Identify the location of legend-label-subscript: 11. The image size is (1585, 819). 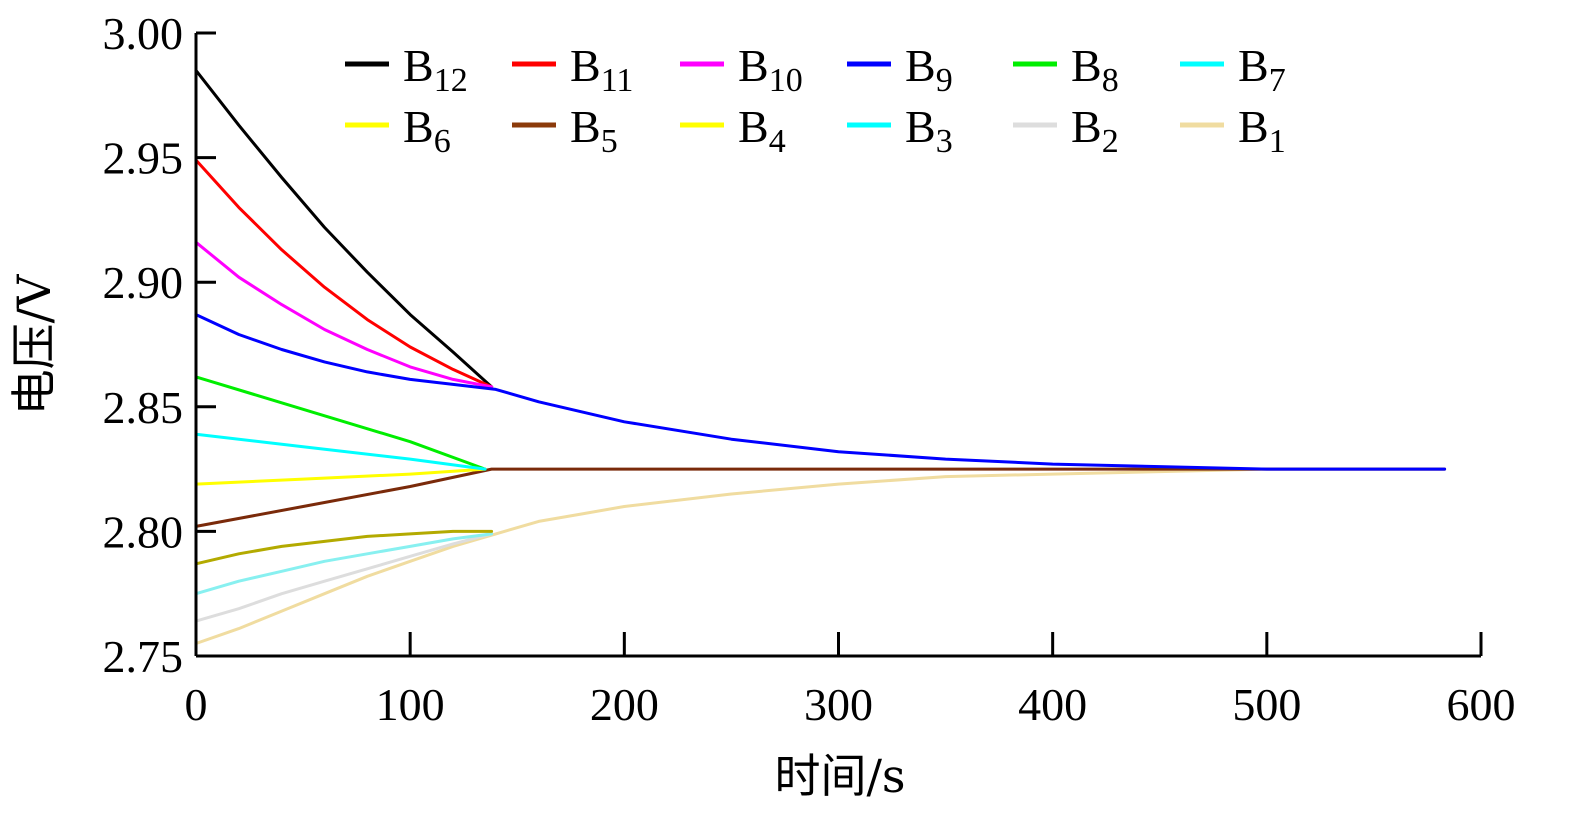
(617, 80).